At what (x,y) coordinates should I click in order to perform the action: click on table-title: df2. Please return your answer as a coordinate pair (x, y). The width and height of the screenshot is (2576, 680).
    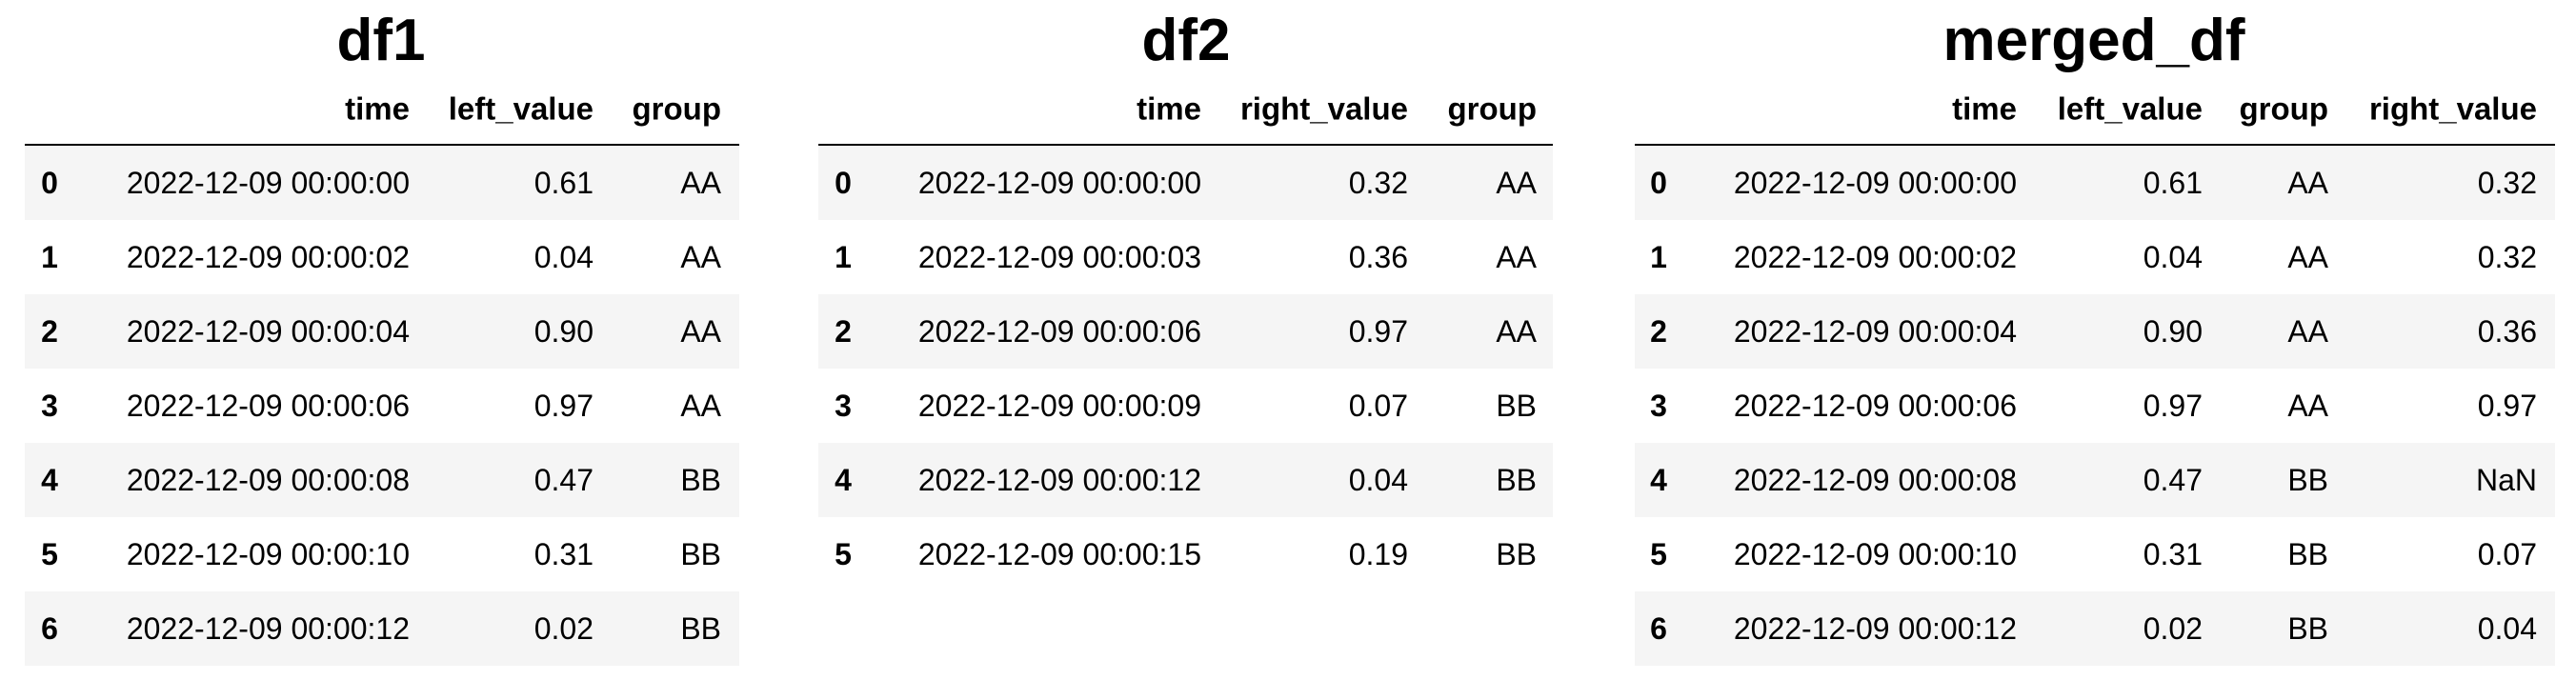
    Looking at the image, I should click on (1186, 40).